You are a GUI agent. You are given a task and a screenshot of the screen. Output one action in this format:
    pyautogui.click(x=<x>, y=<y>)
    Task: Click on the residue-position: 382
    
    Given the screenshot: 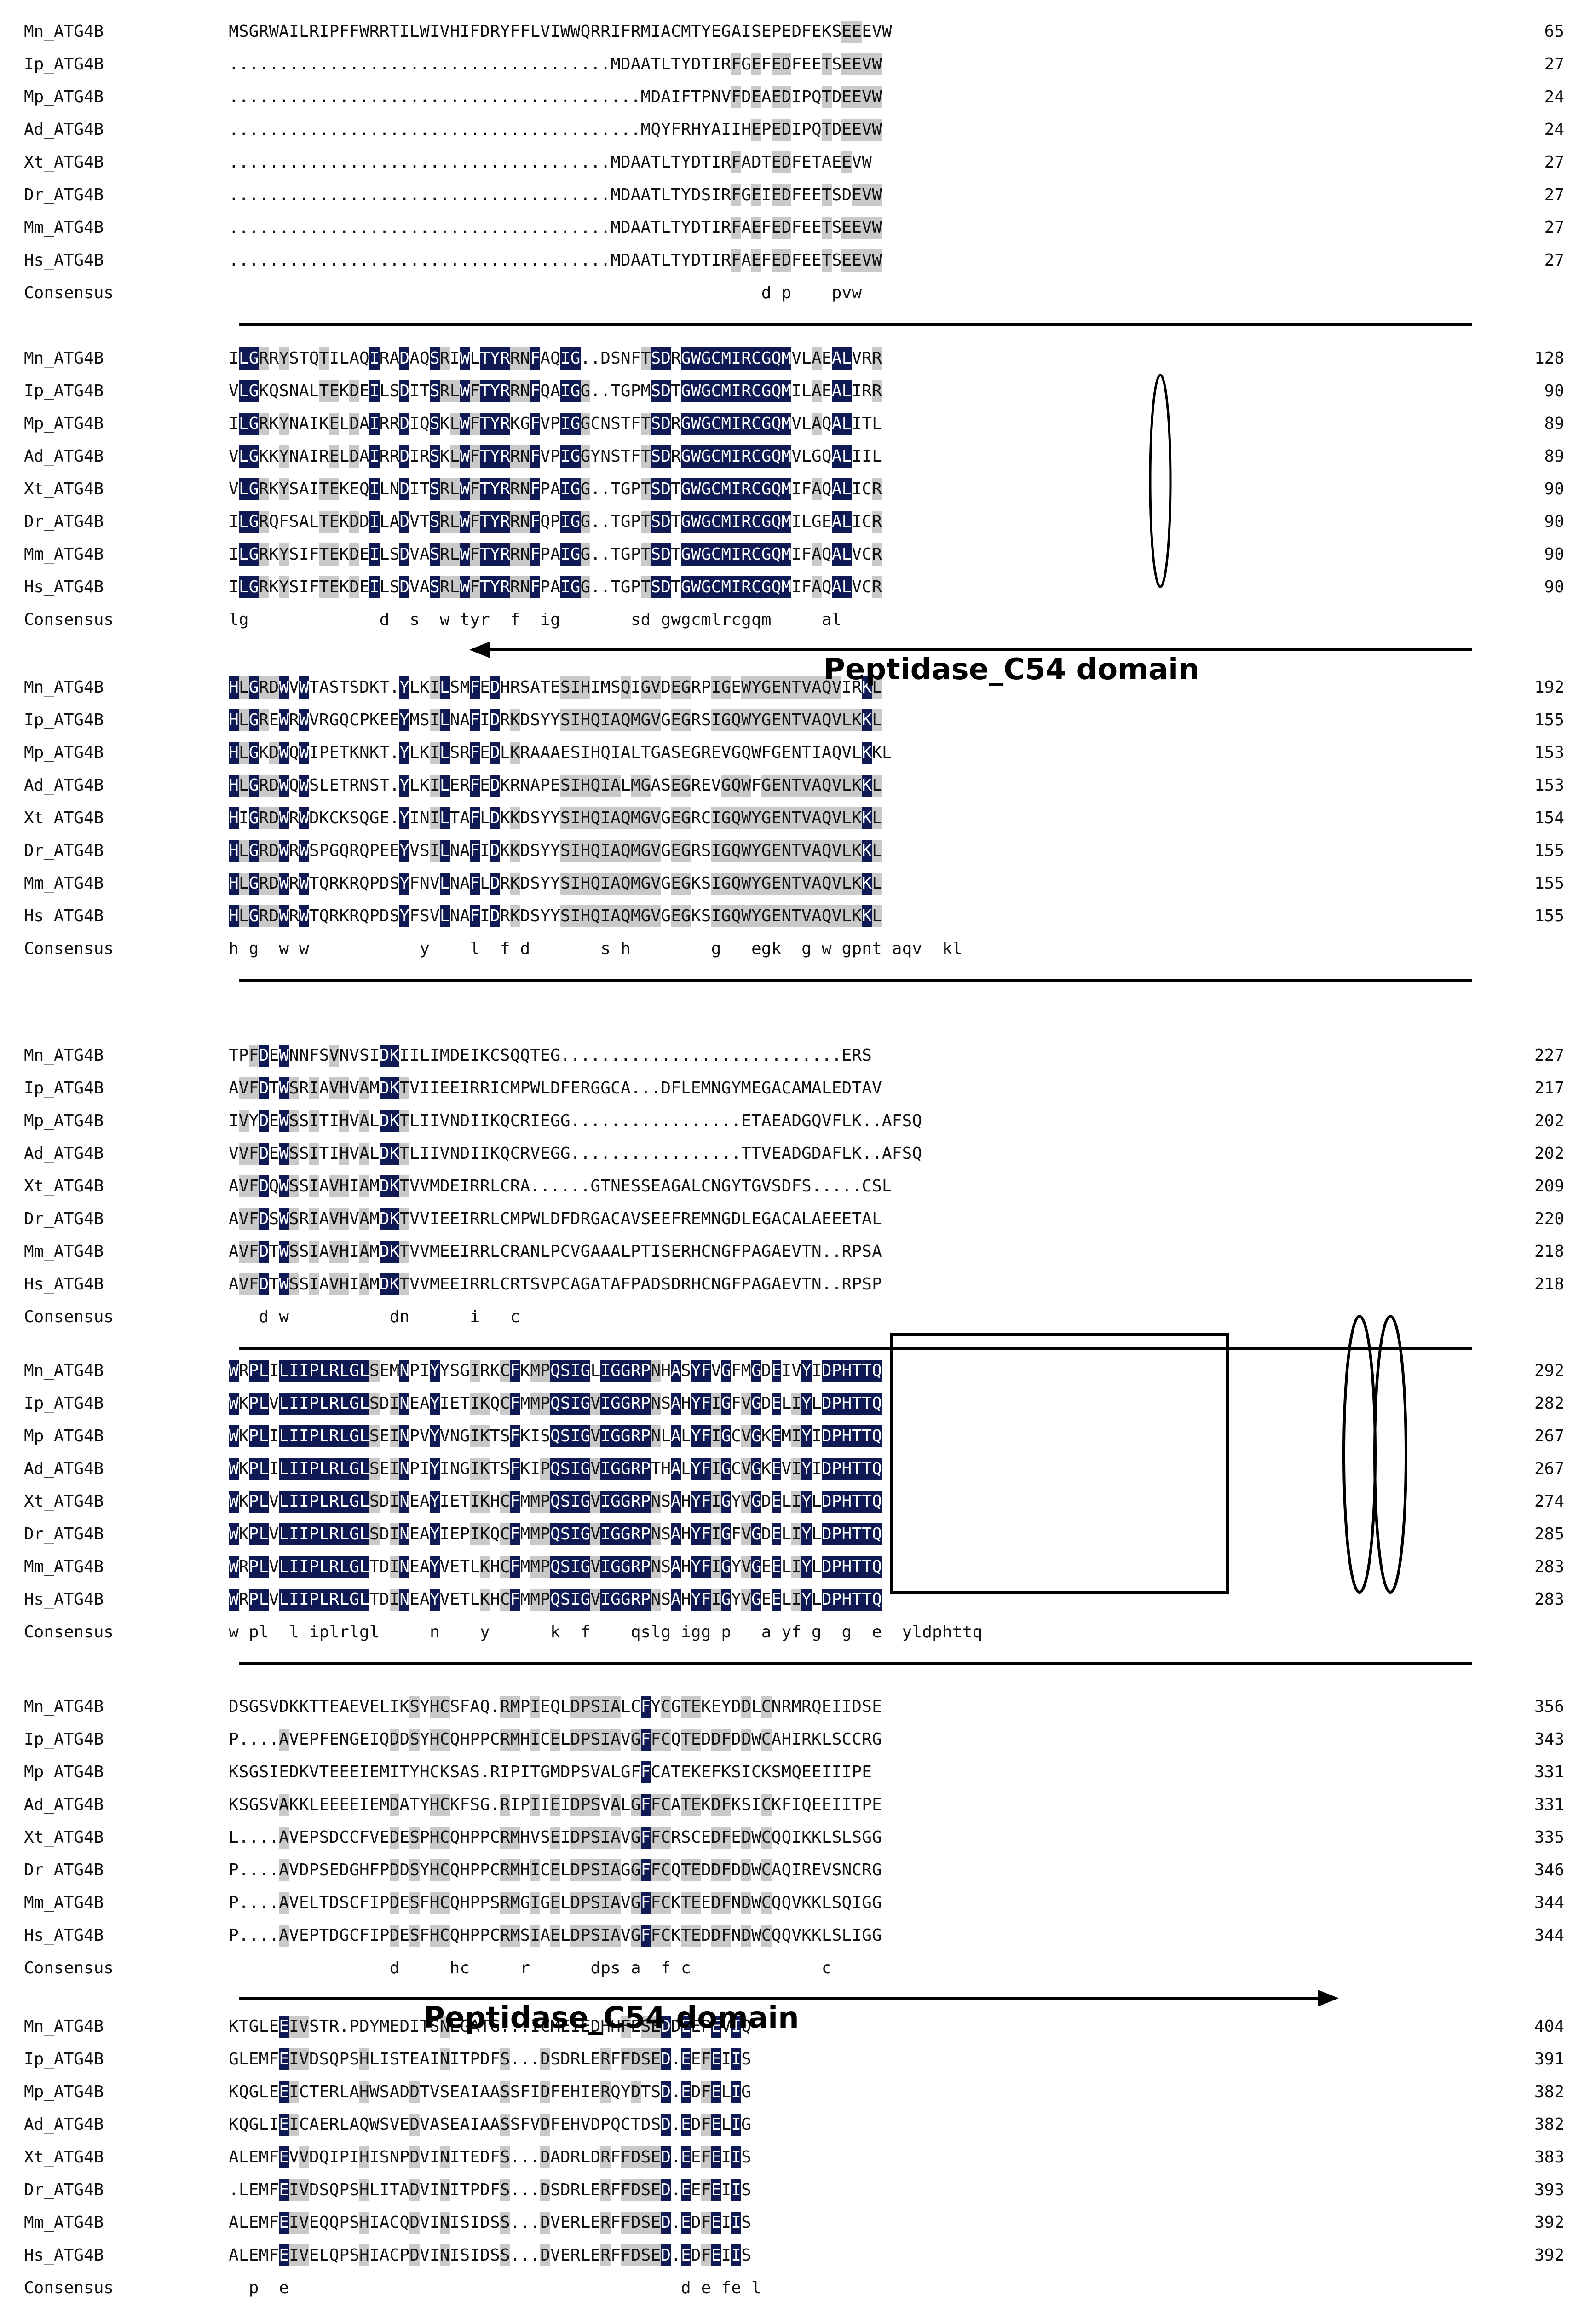 What is the action you would take?
    pyautogui.click(x=1549, y=2091)
    